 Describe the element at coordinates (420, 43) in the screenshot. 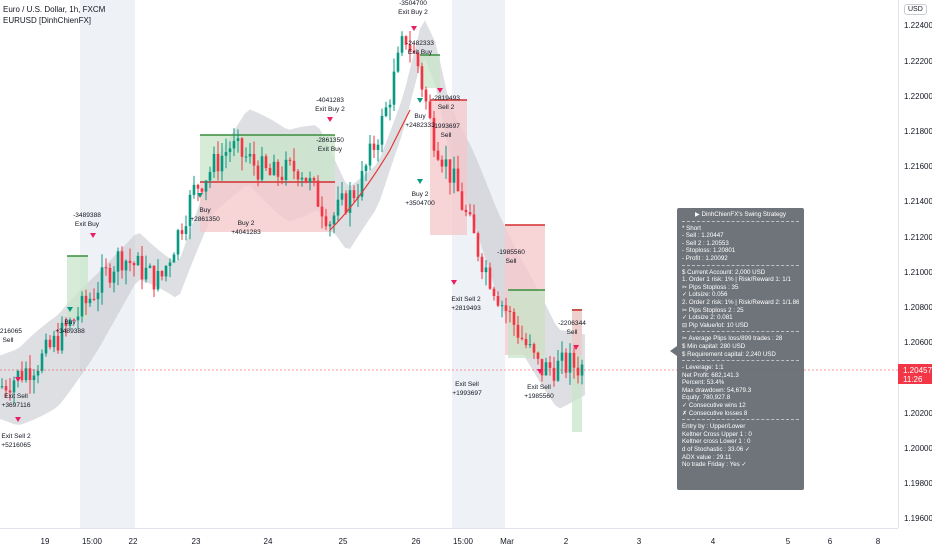

I see `trade-label: -2482333` at that location.